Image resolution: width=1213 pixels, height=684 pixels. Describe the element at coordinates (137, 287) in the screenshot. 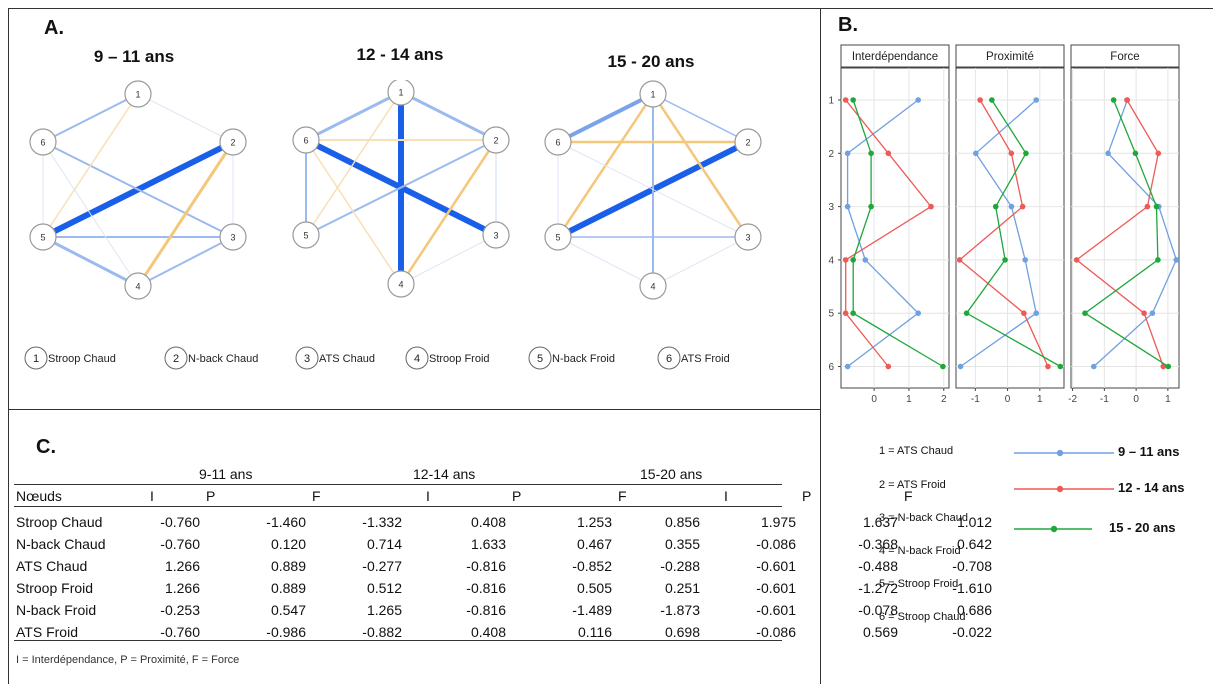

I see `network-node-label: 4` at that location.